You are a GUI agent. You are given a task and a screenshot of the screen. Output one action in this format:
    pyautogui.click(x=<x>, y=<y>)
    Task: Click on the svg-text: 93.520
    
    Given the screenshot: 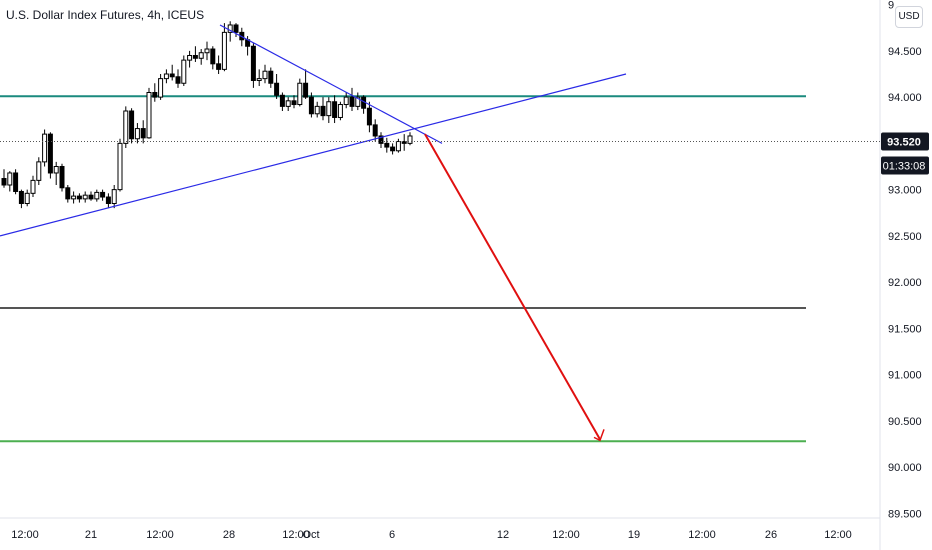 What is the action you would take?
    pyautogui.click(x=904, y=143)
    